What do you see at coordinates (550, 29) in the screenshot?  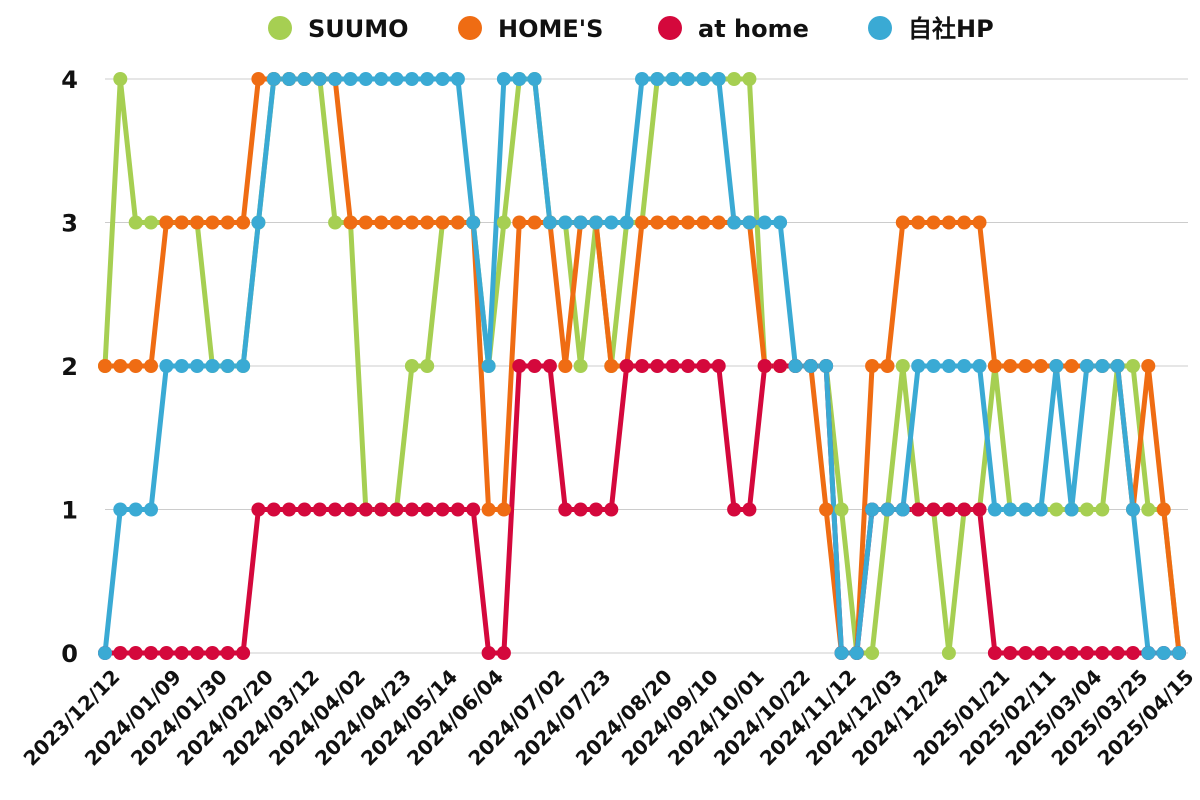 I see `legend-label: HOME'S` at bounding box center [550, 29].